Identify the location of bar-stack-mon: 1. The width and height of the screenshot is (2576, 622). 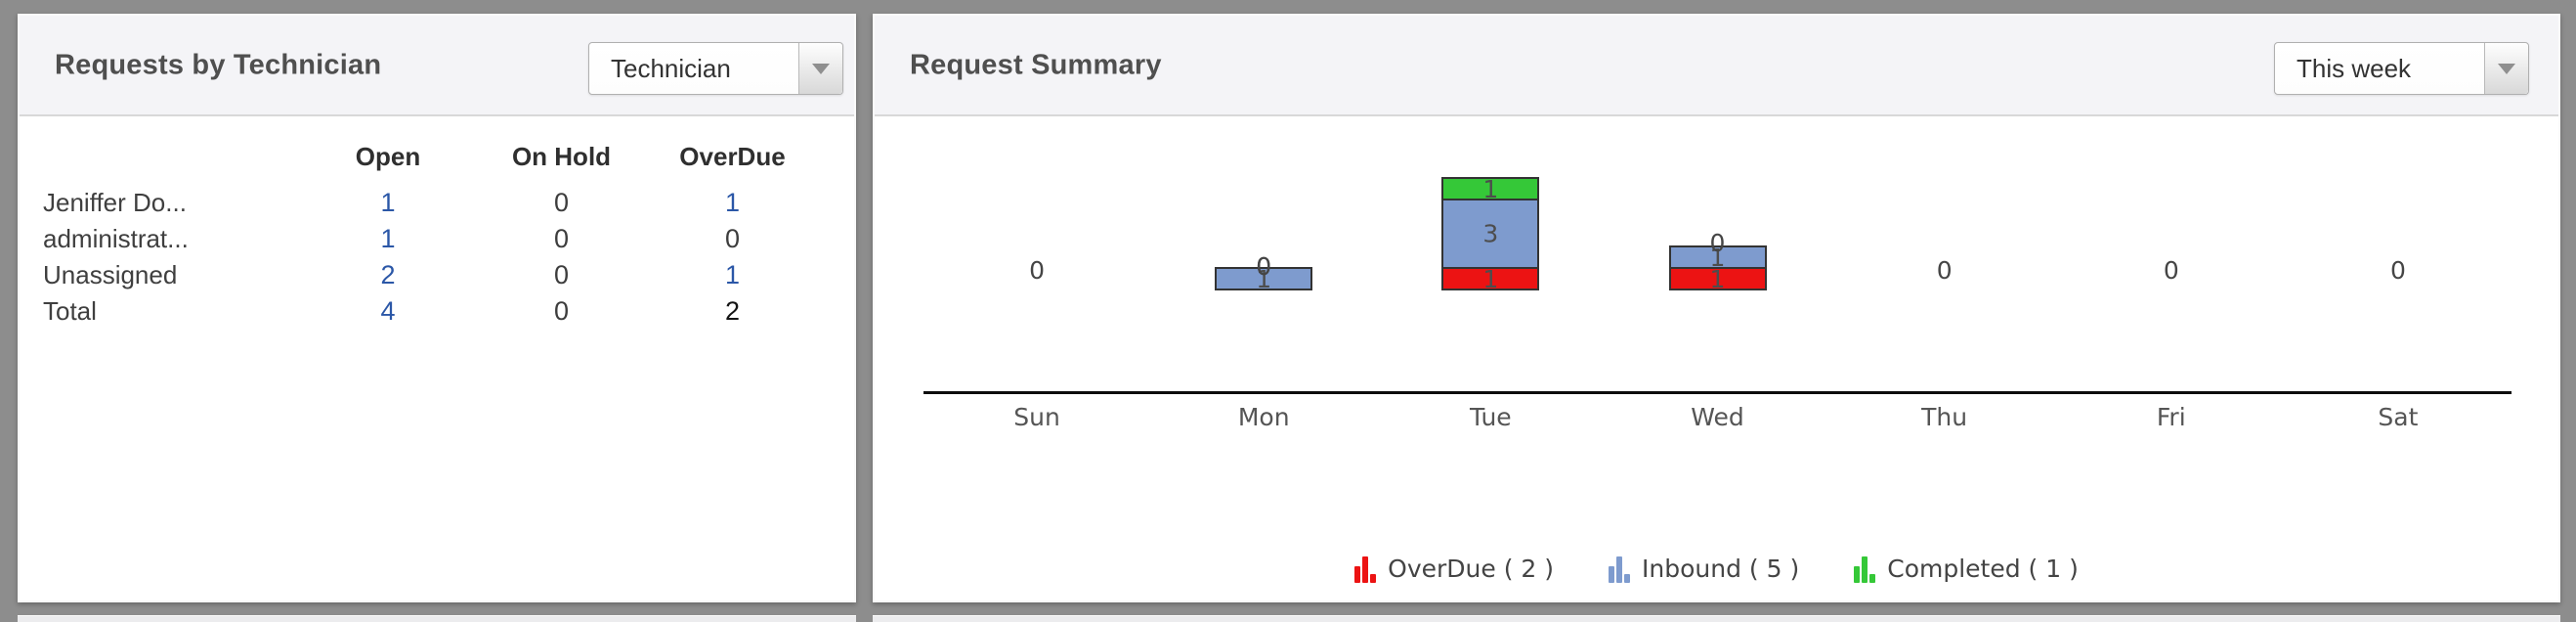
(1264, 279).